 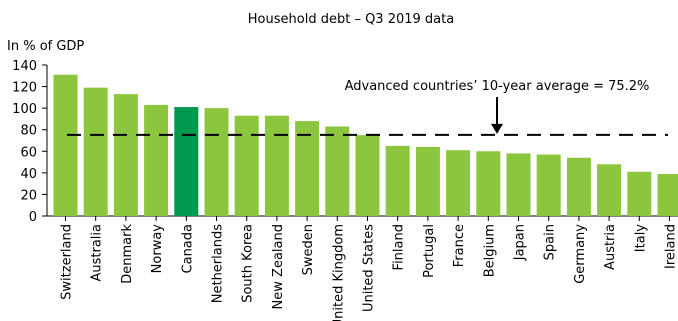 I want to click on bar-australia, so click(x=95, y=152).